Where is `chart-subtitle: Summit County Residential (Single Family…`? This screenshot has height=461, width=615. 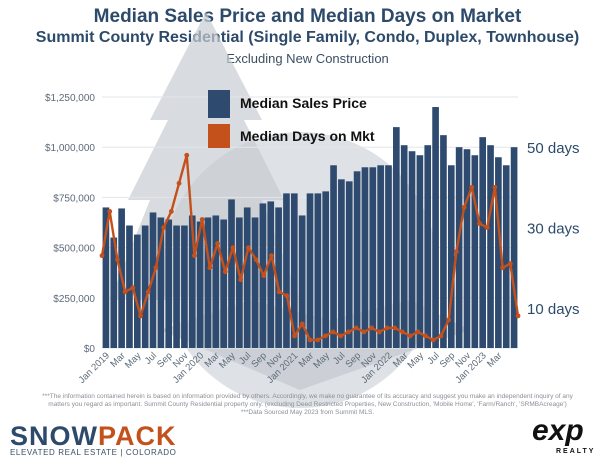
chart-subtitle: Summit County Residential (Single Family… is located at coordinates (307, 37).